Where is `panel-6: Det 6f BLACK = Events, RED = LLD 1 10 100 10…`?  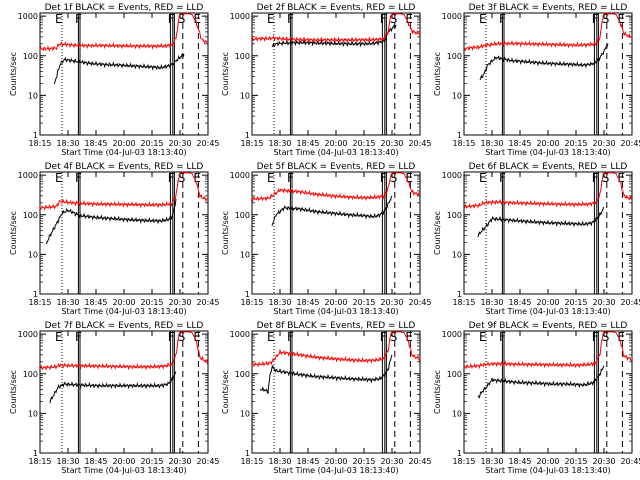 panel-6: Det 6f BLACK = Events, RED = LLD 1 10 100 10… is located at coordinates (536, 239).